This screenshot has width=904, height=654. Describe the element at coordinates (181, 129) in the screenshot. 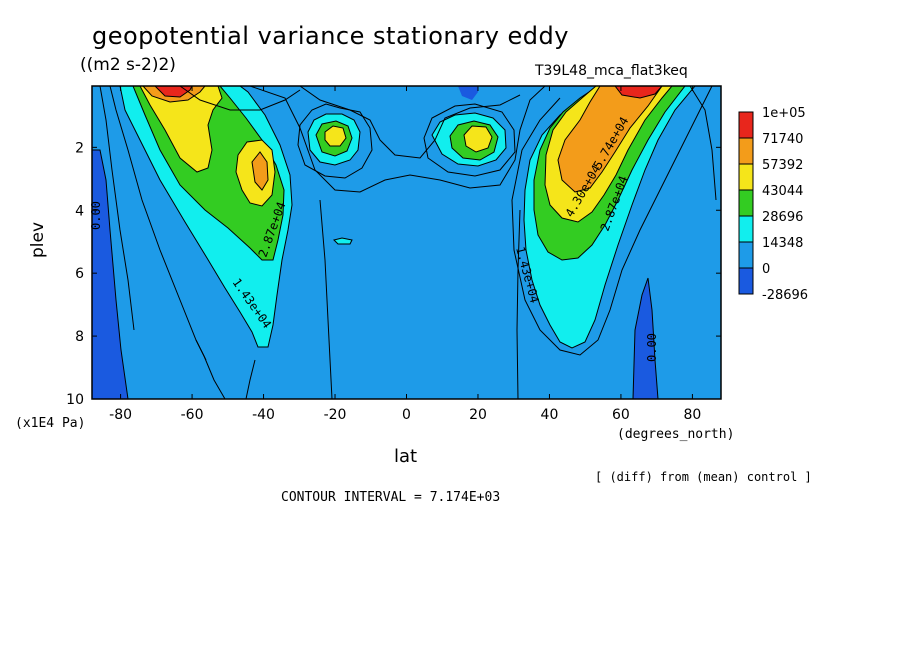

I see `sh-yellow-upper` at that location.